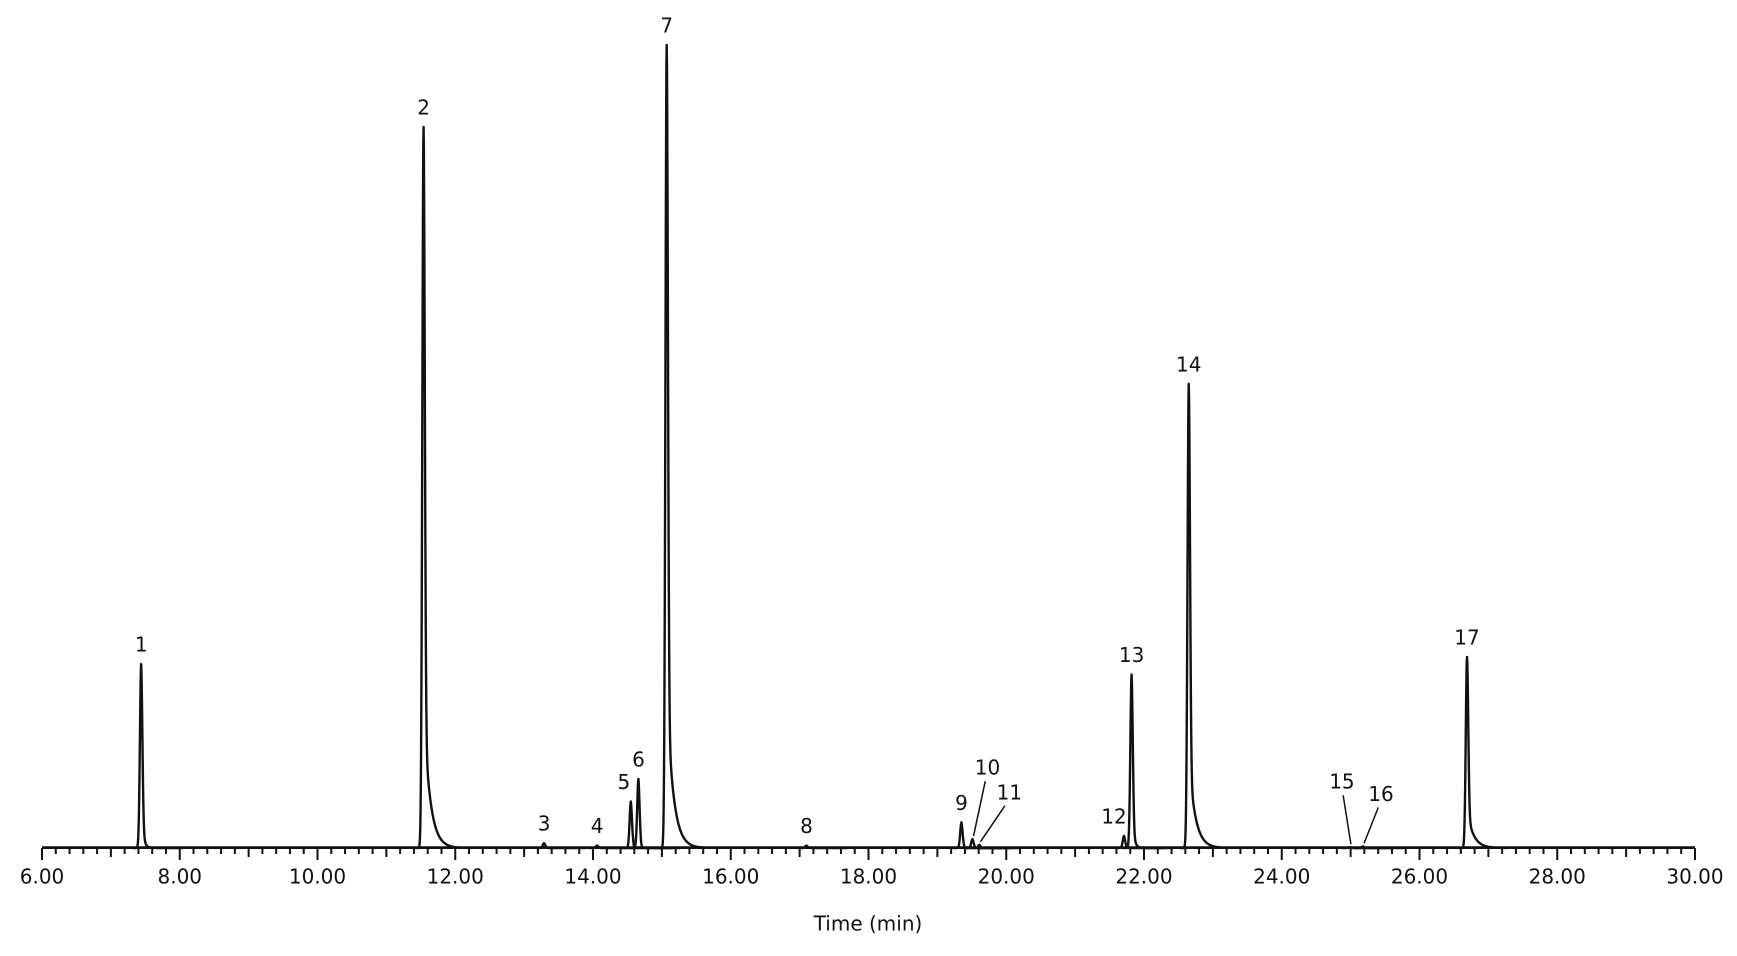 The height and width of the screenshot is (956, 1737). Describe the element at coordinates (141, 645) in the screenshot. I see `peak-label: 1` at that location.